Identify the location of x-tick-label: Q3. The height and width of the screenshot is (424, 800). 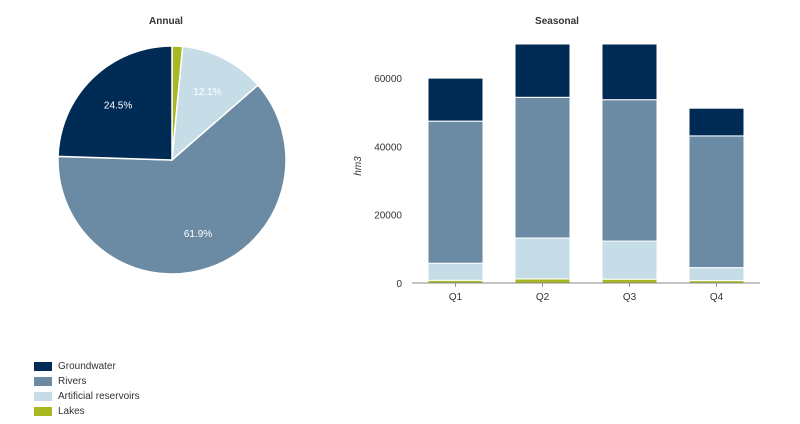
(630, 297).